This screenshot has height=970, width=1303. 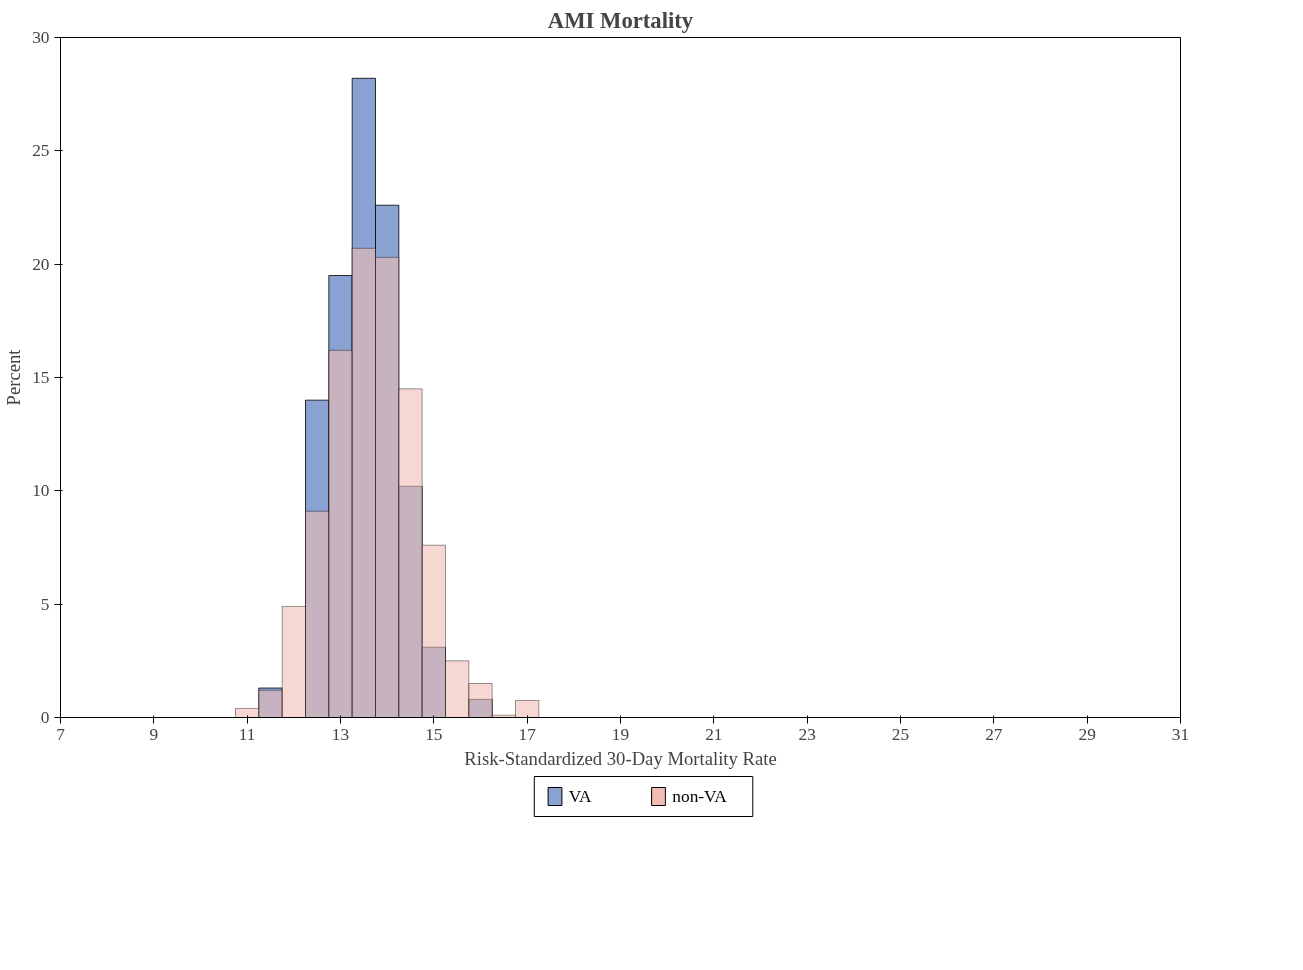 I want to click on y-tick-label: 5, so click(x=45, y=604).